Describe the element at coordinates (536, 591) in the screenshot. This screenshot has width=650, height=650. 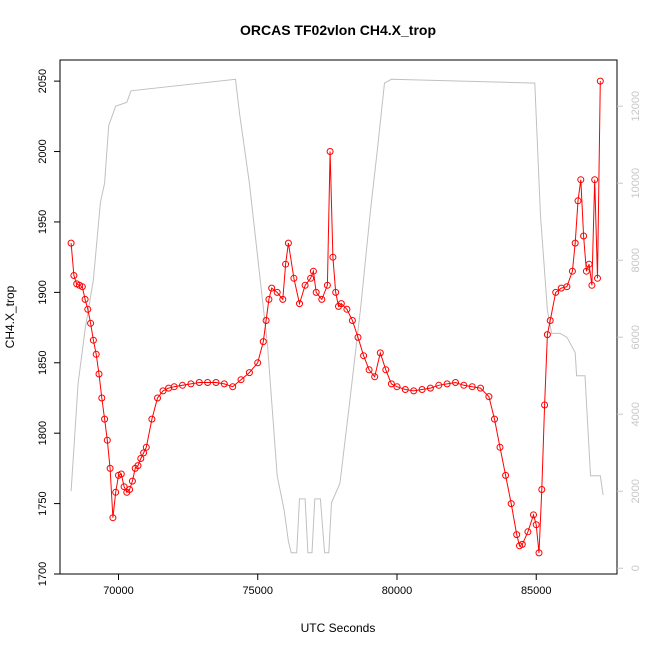
I see `x-tick-label: 85000` at that location.